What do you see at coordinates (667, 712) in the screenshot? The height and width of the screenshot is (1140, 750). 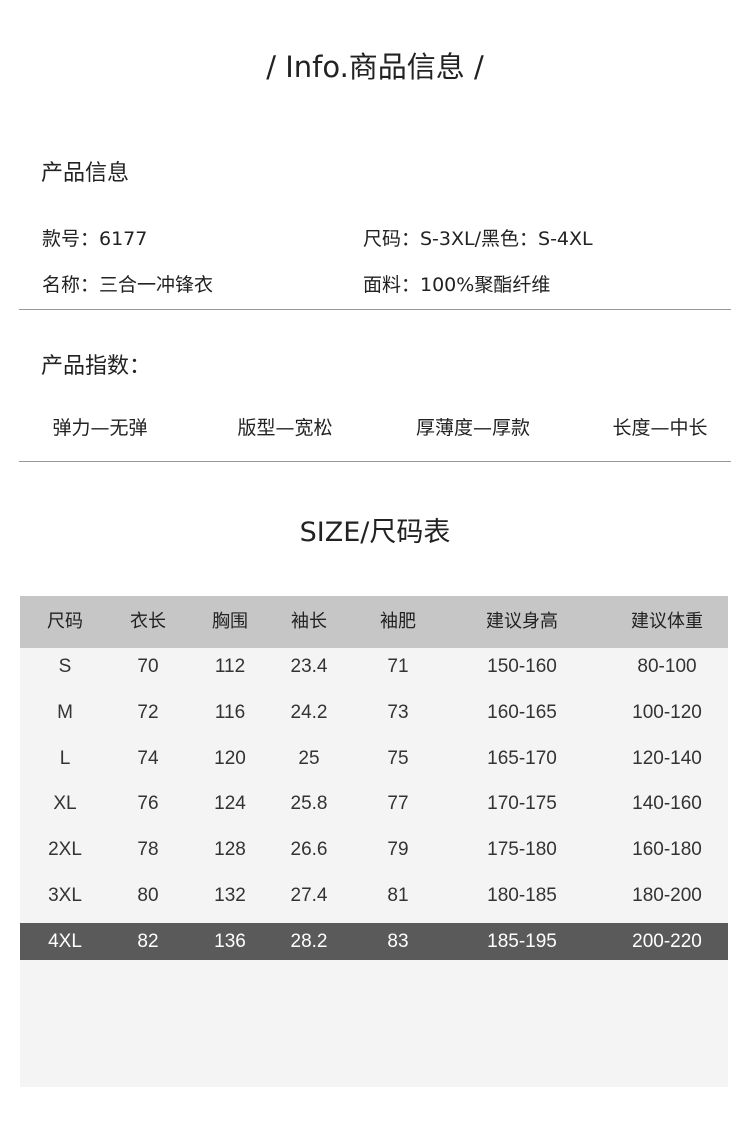 I see `cell-weight: 100-120` at bounding box center [667, 712].